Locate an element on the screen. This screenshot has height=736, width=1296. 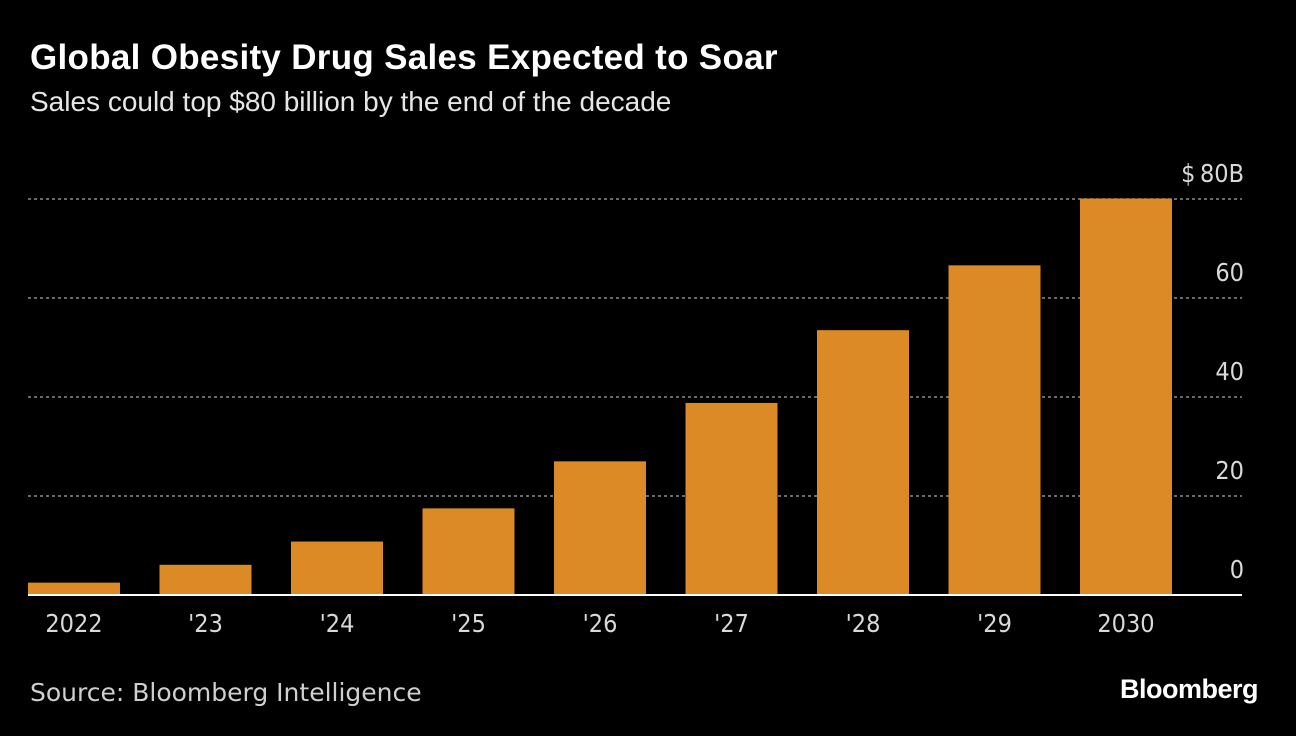
y-axis-ticks: 0 20 40 60 $ 80B is located at coordinates (1212, 371).